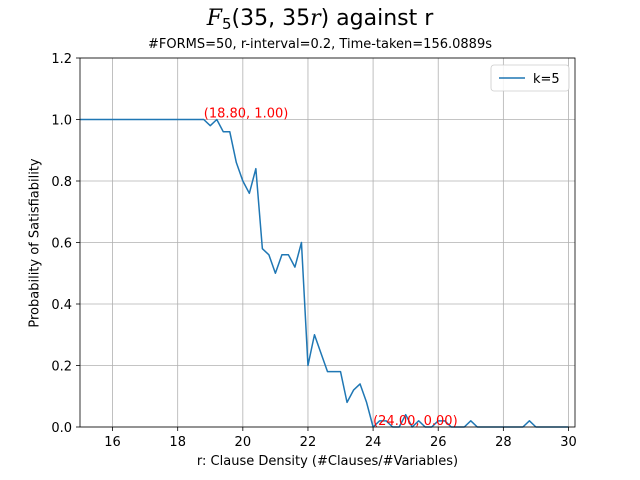 The height and width of the screenshot is (480, 640). What do you see at coordinates (61, 59) in the screenshot?
I see `y-tick-label: 1.2` at bounding box center [61, 59].